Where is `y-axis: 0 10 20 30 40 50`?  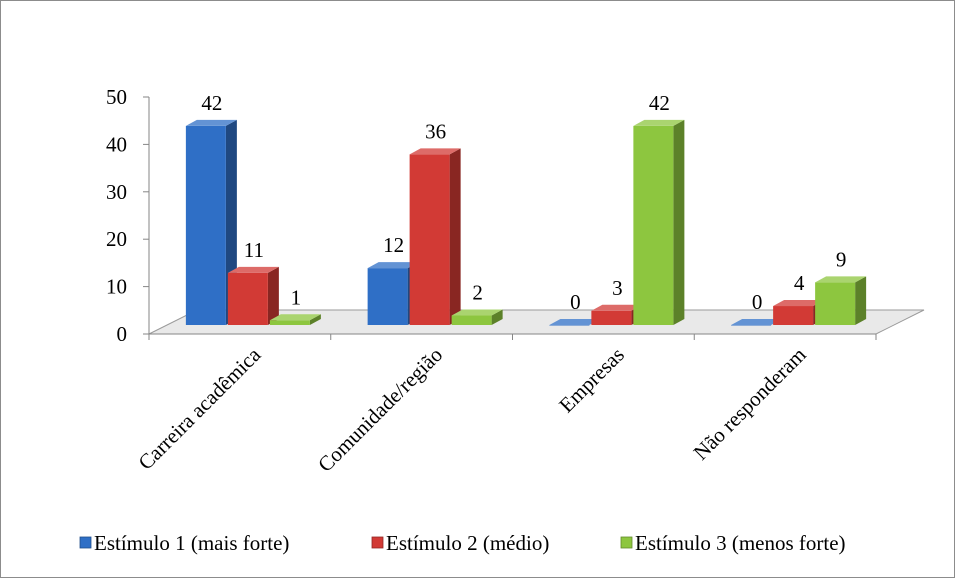 y-axis: 0 10 20 30 40 50 is located at coordinates (128, 215).